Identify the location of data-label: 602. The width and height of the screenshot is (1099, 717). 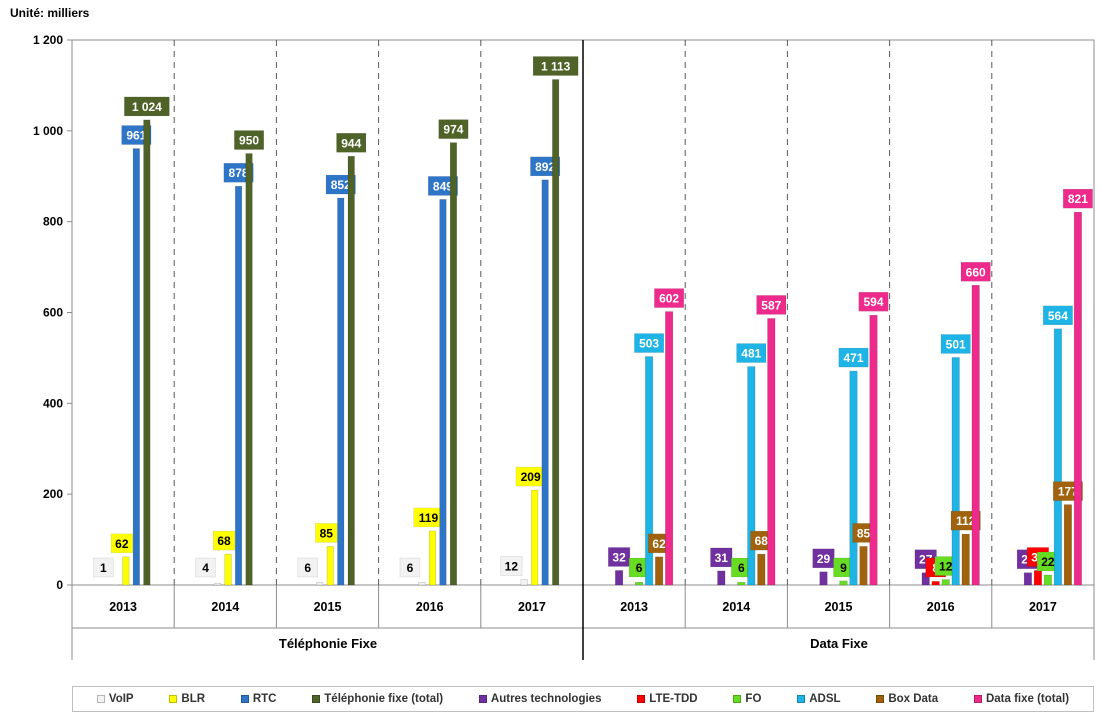
(669, 299).